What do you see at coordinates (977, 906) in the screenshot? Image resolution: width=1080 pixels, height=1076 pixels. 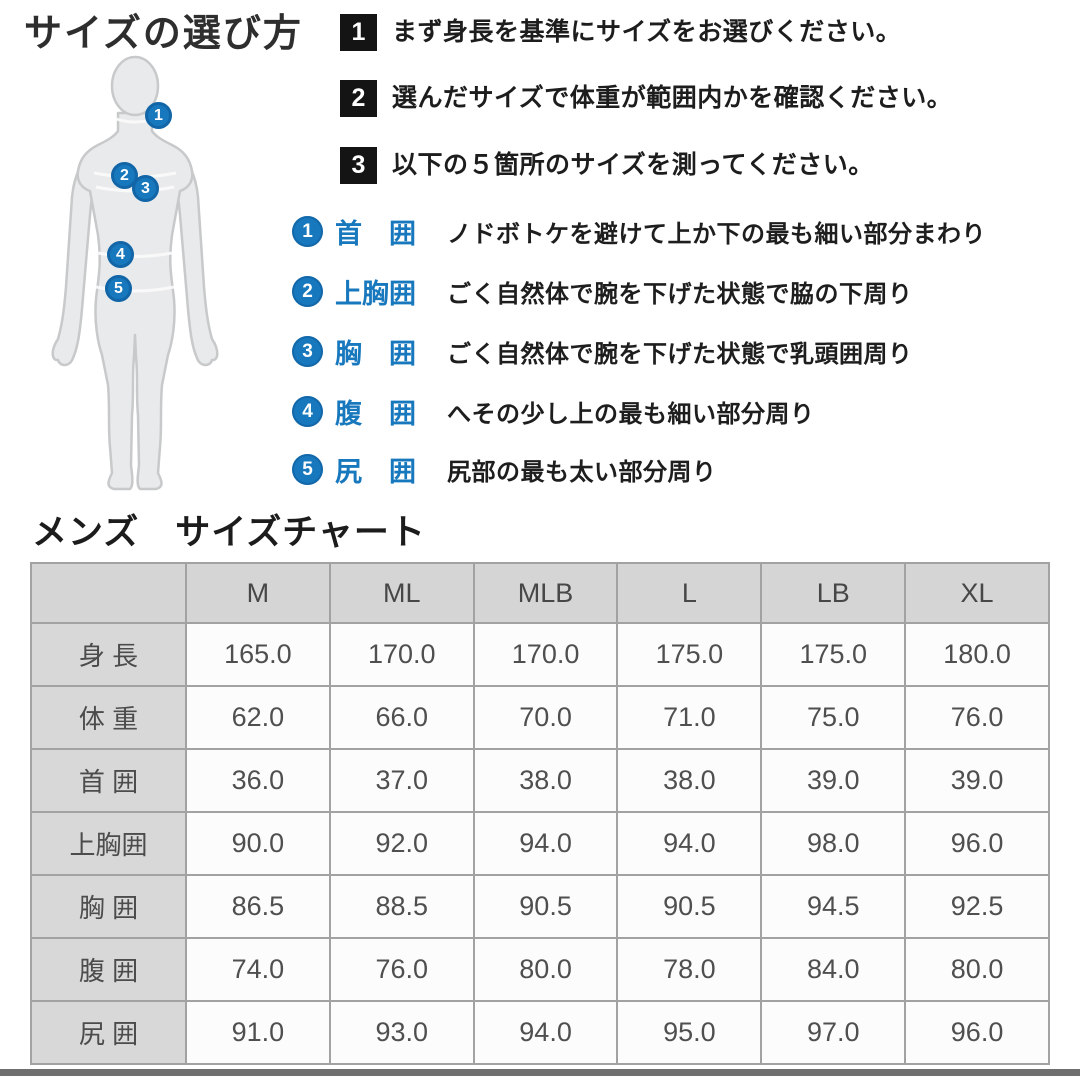 I see `table-cell: 92.5` at bounding box center [977, 906].